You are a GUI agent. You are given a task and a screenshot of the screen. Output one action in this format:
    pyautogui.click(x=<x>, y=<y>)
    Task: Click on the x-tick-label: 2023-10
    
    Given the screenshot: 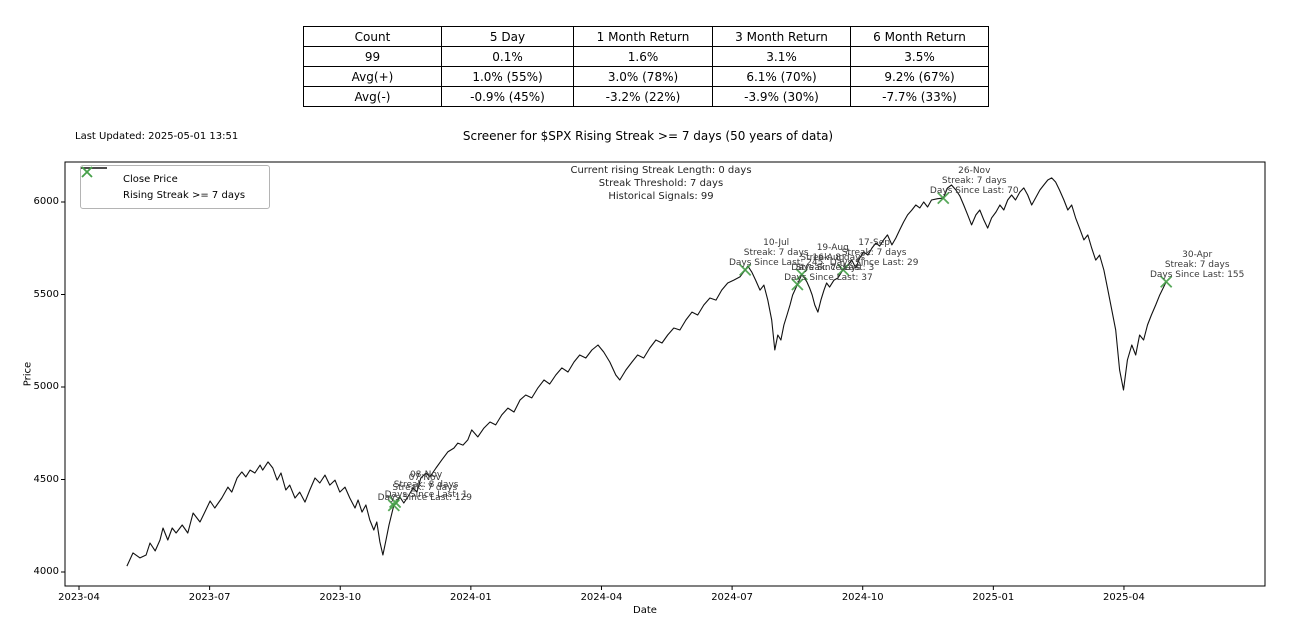 What is the action you would take?
    pyautogui.click(x=340, y=597)
    